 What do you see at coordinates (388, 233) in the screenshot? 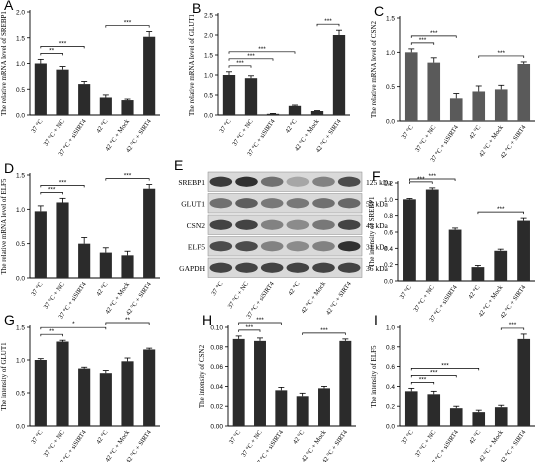
I see `y-tick-label: 0.6` at bounding box center [388, 233].